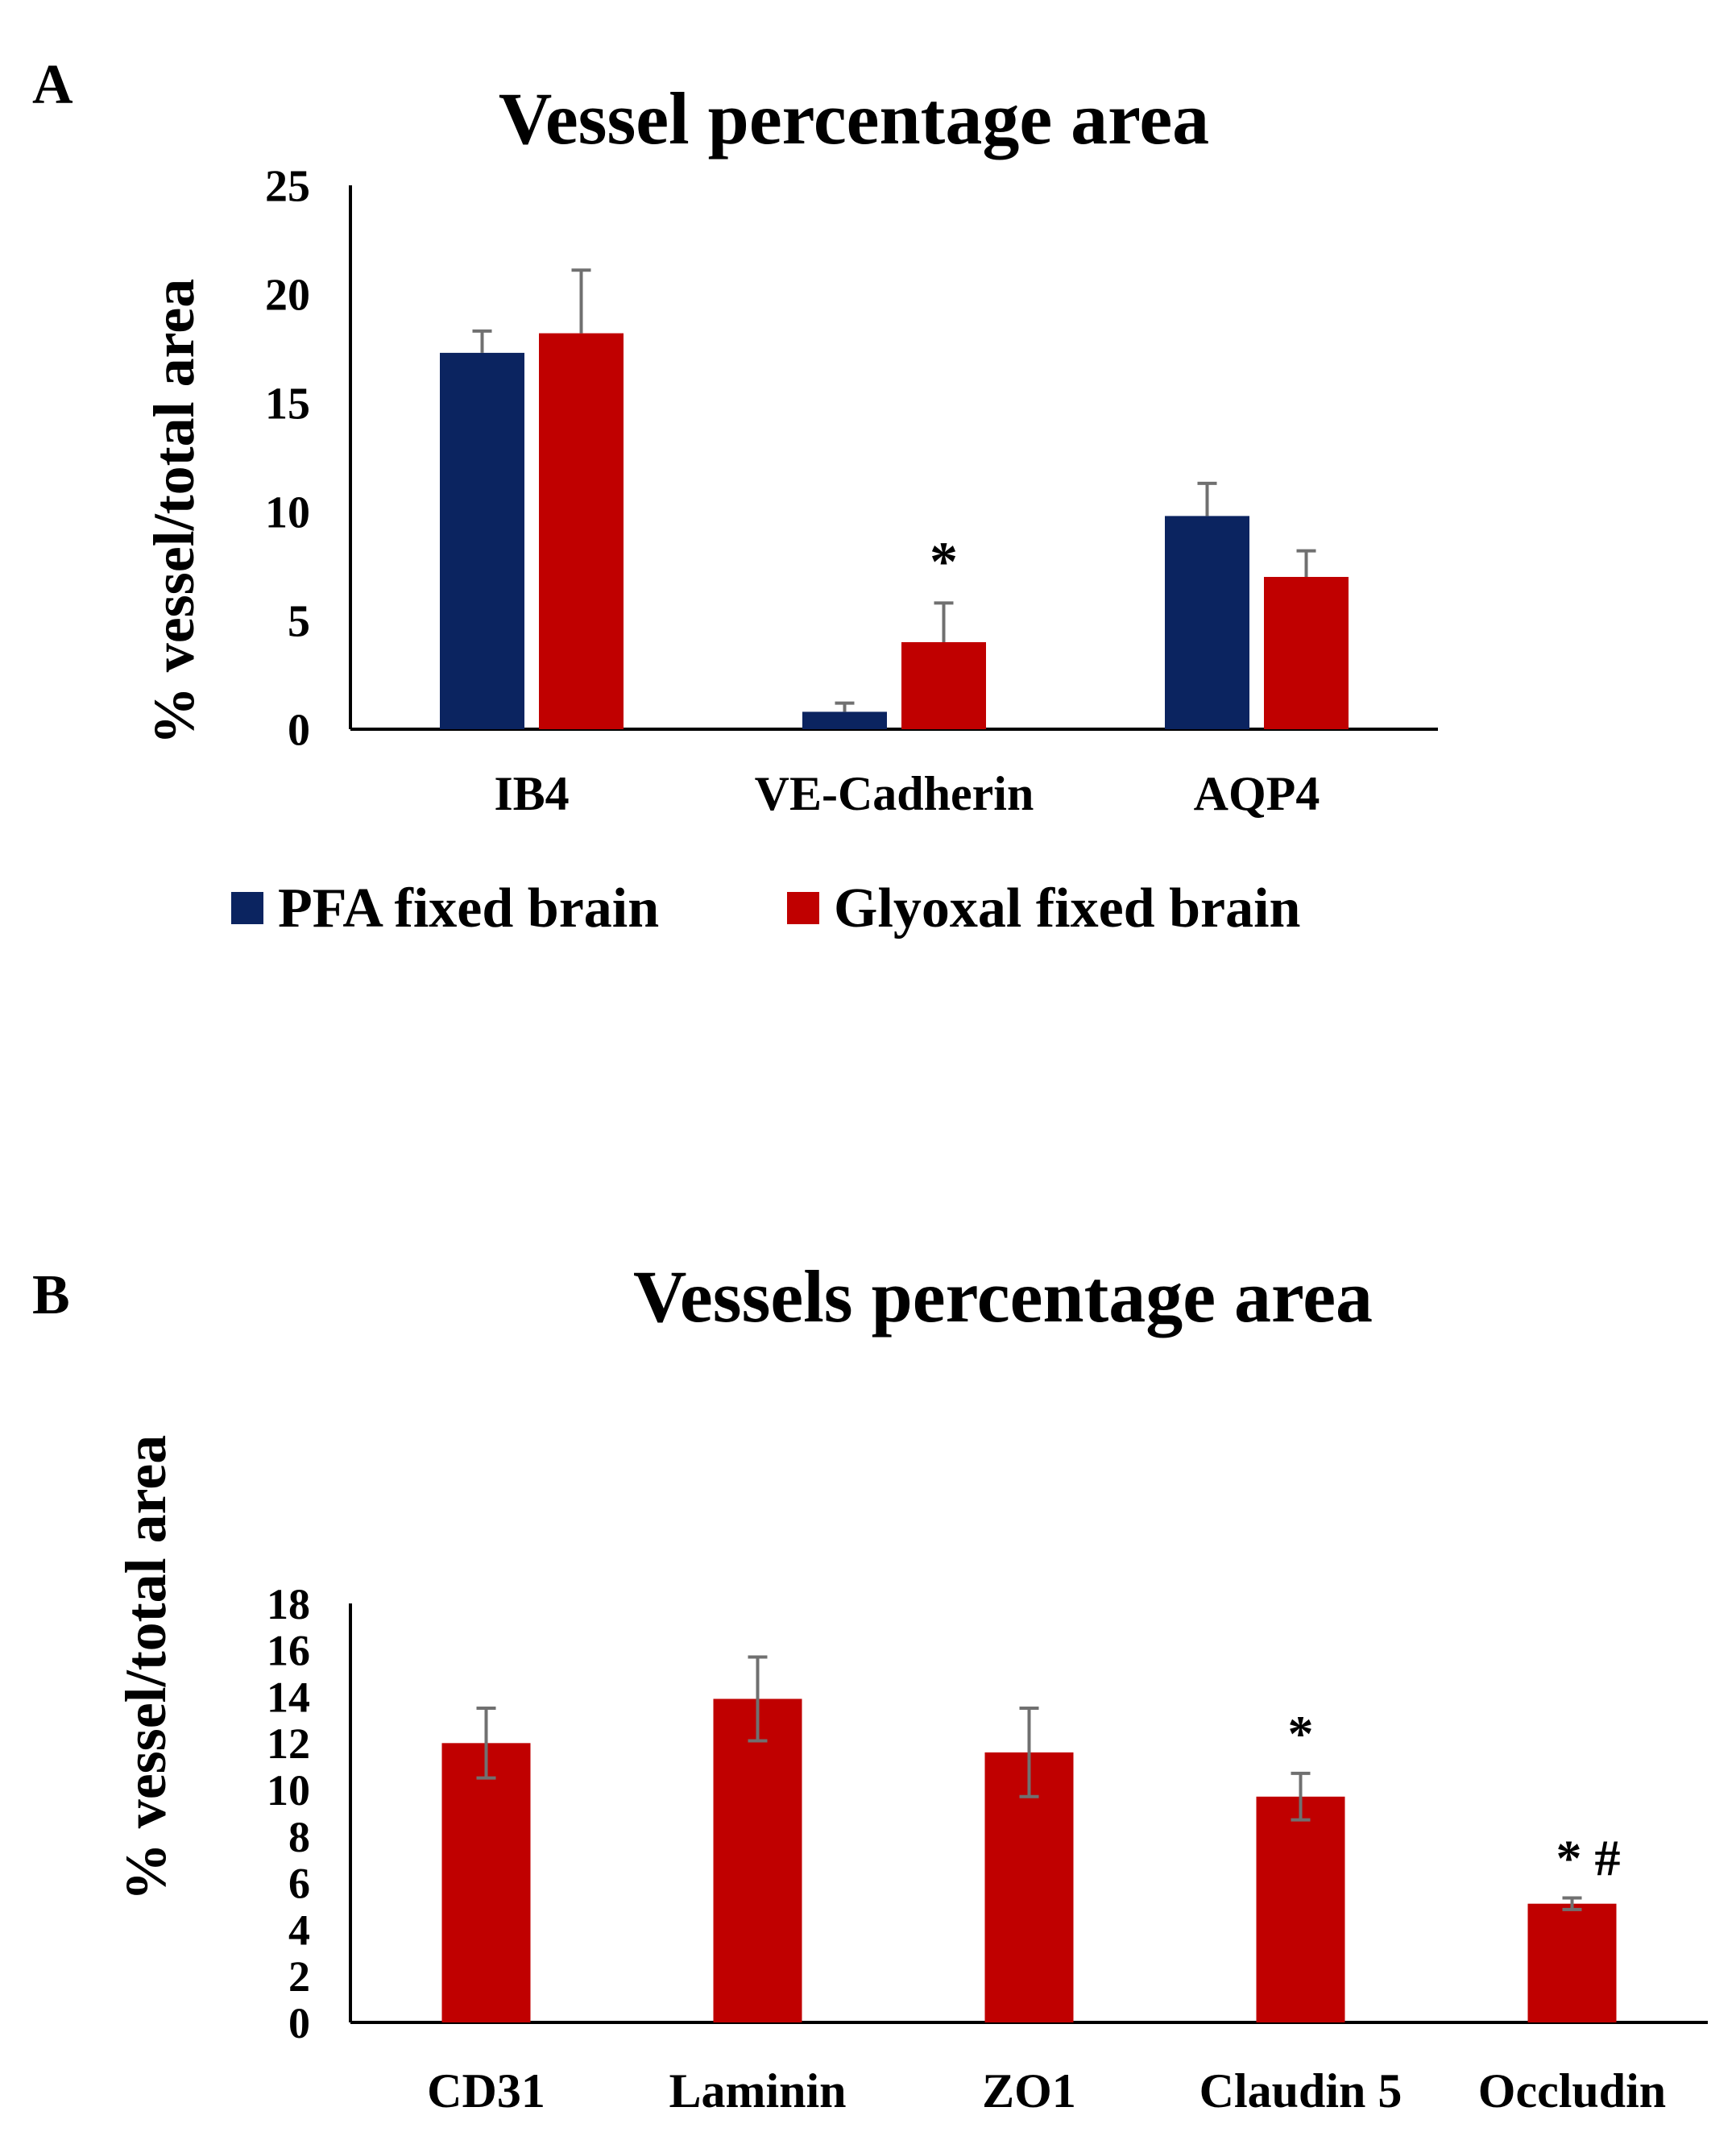 The image size is (1736, 2132). Describe the element at coordinates (486, 2090) in the screenshot. I see `panel-b-category-label: CD31` at that location.